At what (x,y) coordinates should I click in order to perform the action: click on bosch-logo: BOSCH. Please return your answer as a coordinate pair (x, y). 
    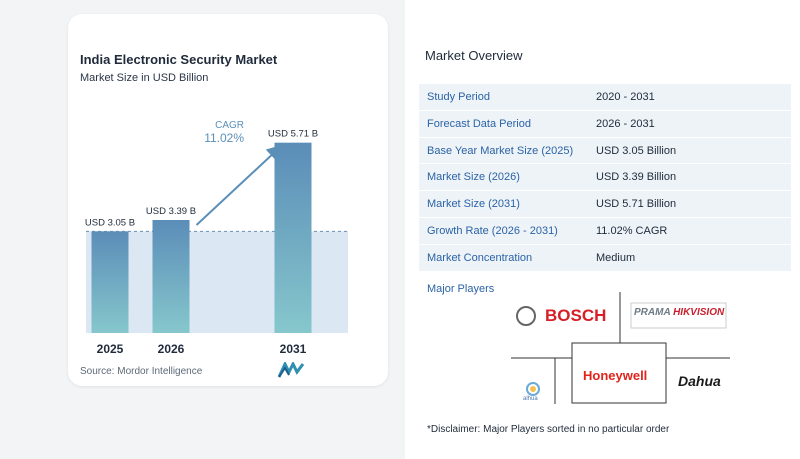
    Looking at the image, I should click on (576, 315).